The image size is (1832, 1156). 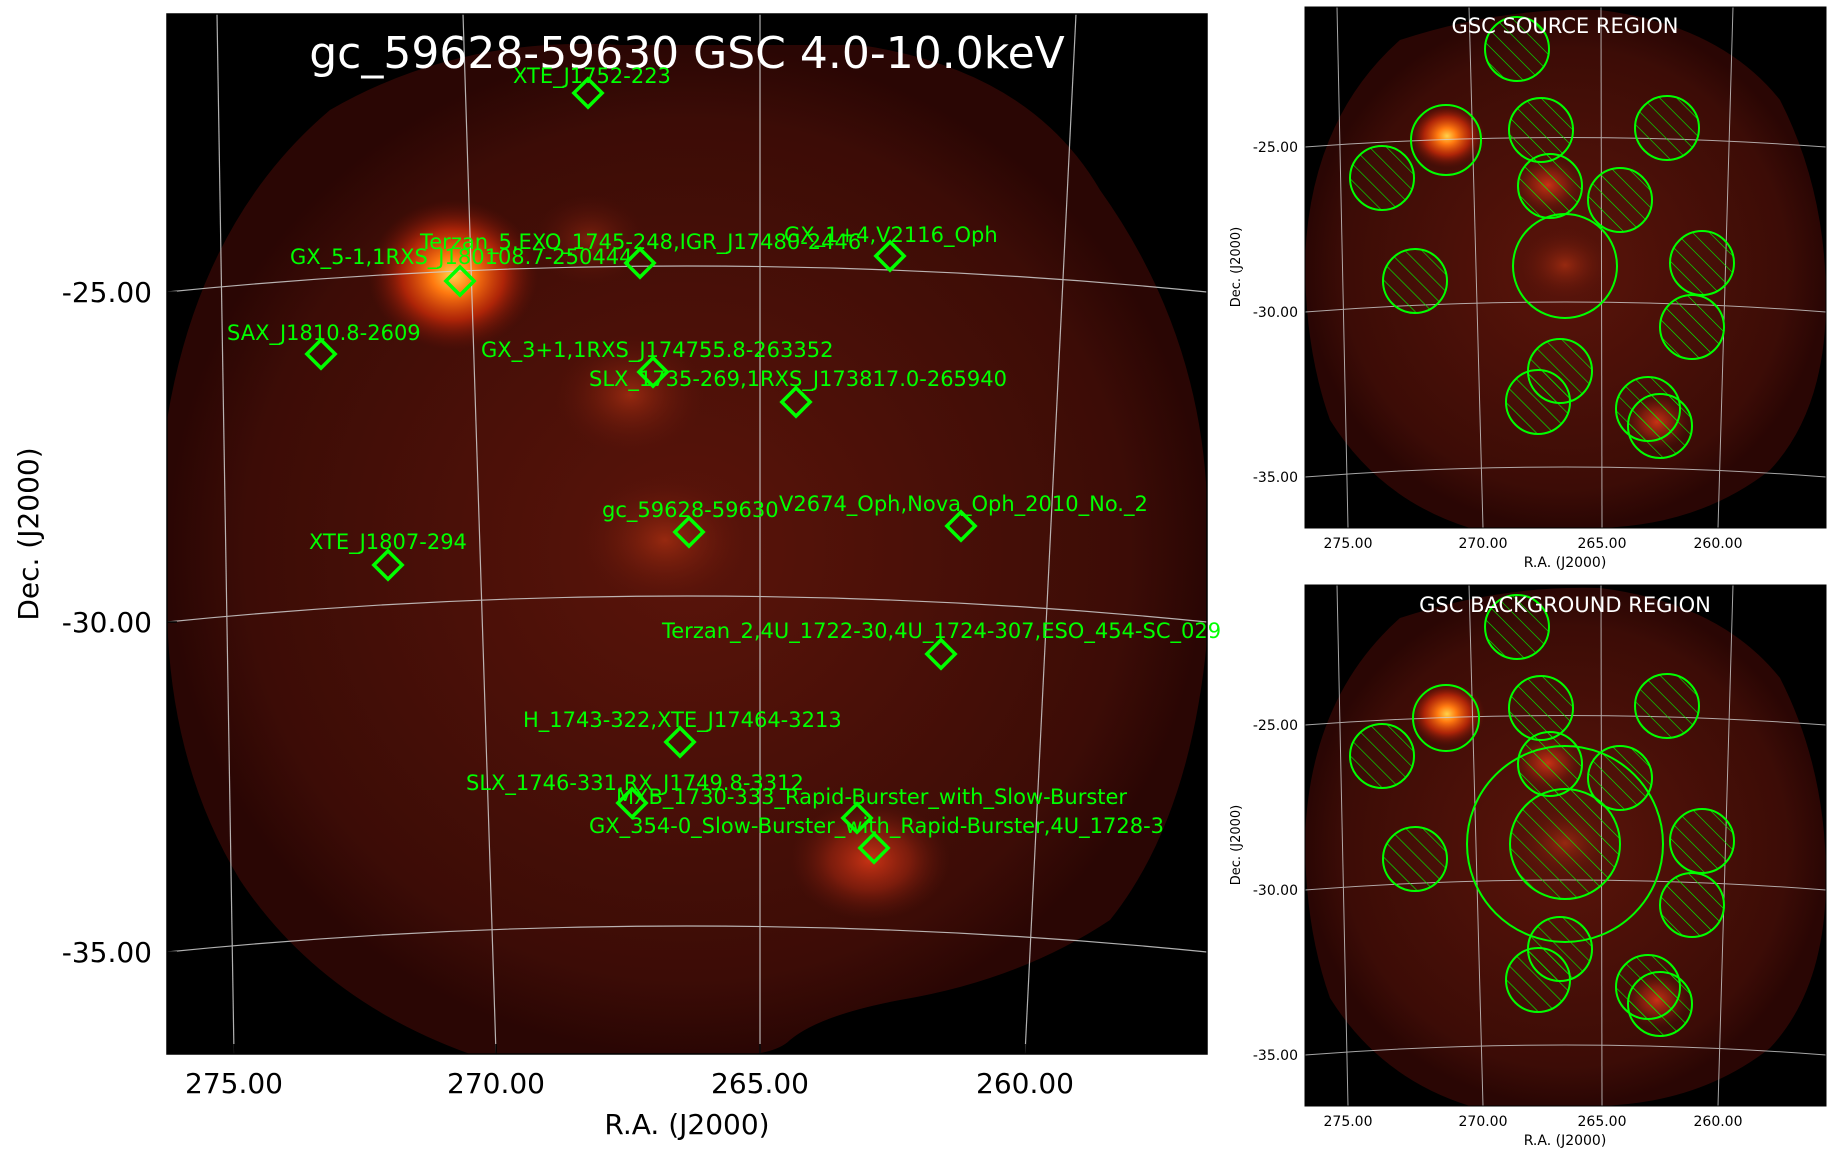 I want to click on source-marker: GX_1+4,V2116_Oph, so click(x=891, y=248).